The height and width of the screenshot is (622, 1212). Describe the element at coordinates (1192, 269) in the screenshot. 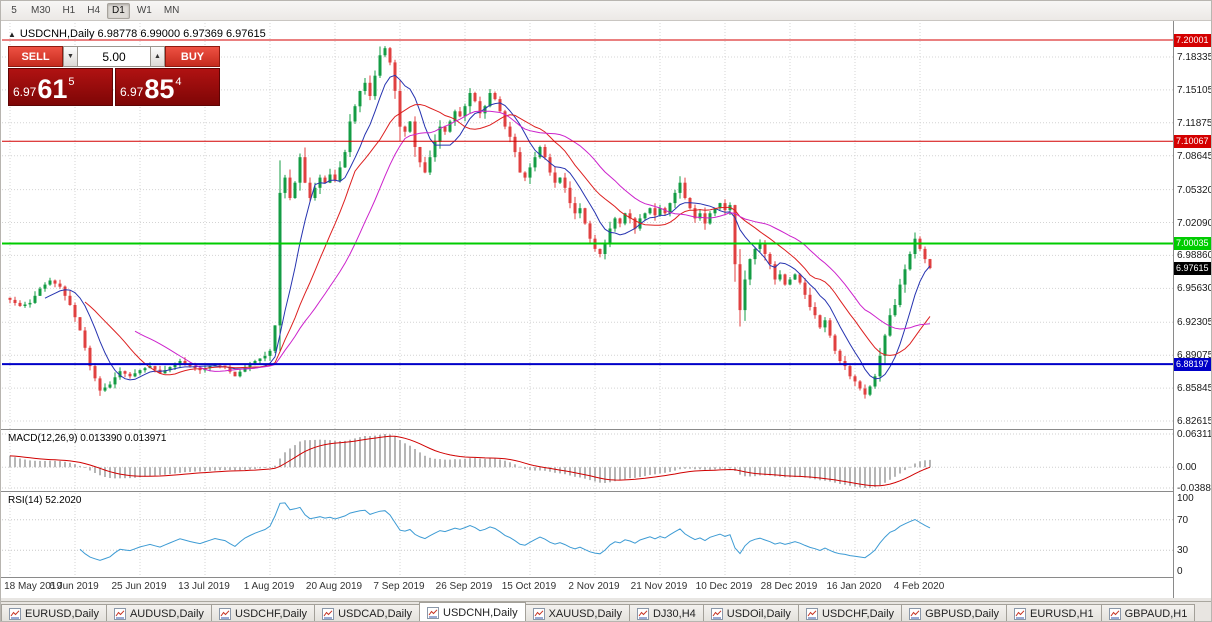

I see `current-price-tag: 6.97615` at that location.